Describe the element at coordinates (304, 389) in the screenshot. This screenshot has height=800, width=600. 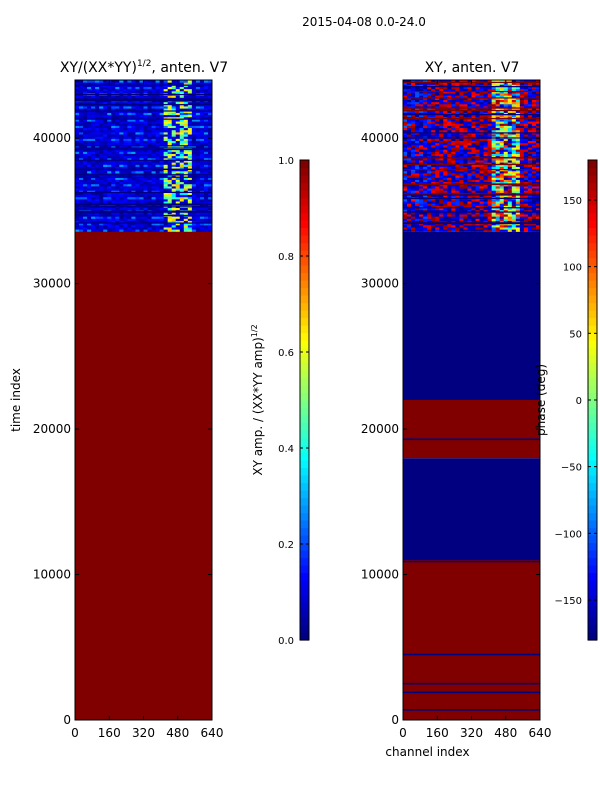
I see `colorbar-swatch` at that location.